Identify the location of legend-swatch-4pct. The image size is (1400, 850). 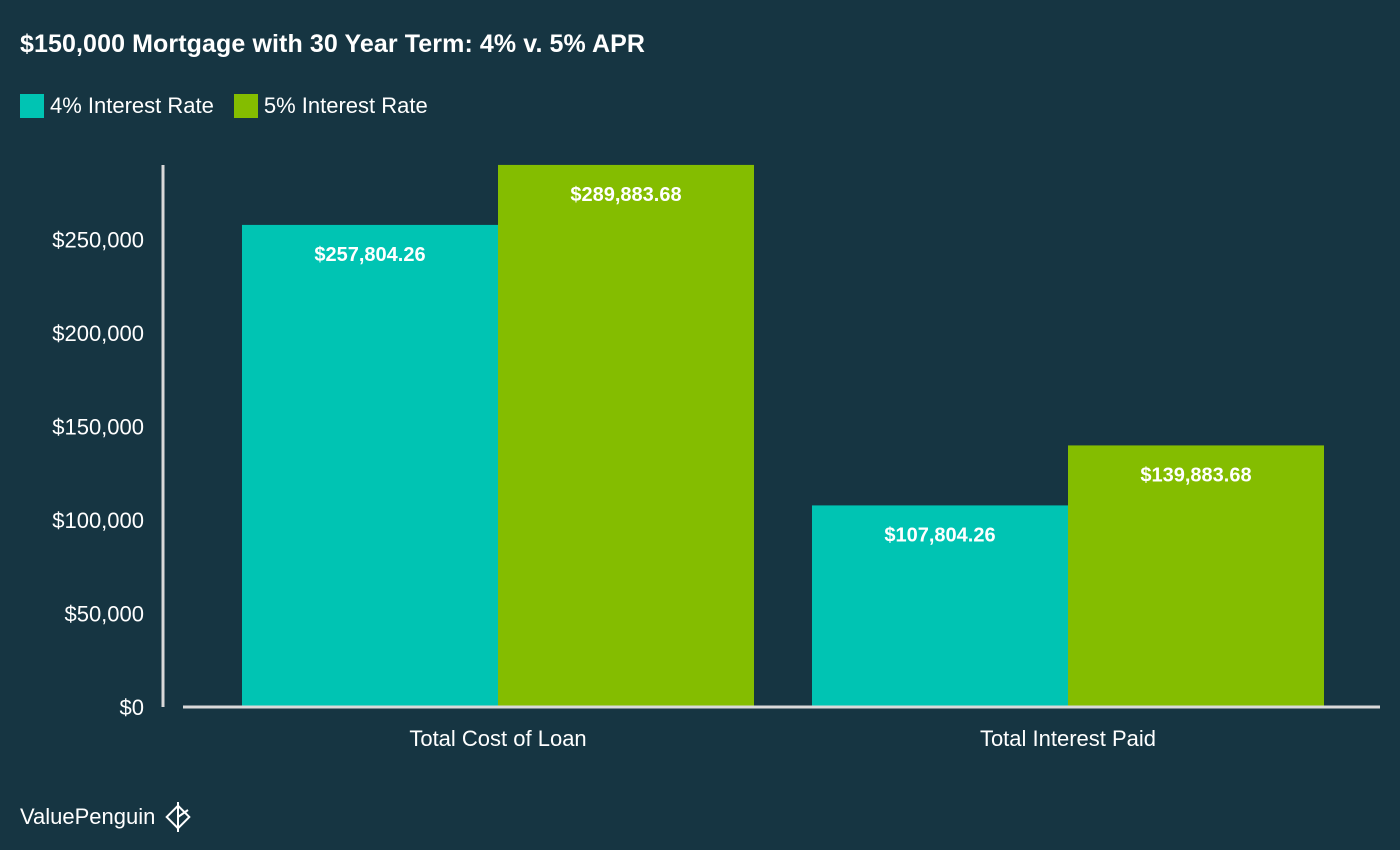
(32, 106).